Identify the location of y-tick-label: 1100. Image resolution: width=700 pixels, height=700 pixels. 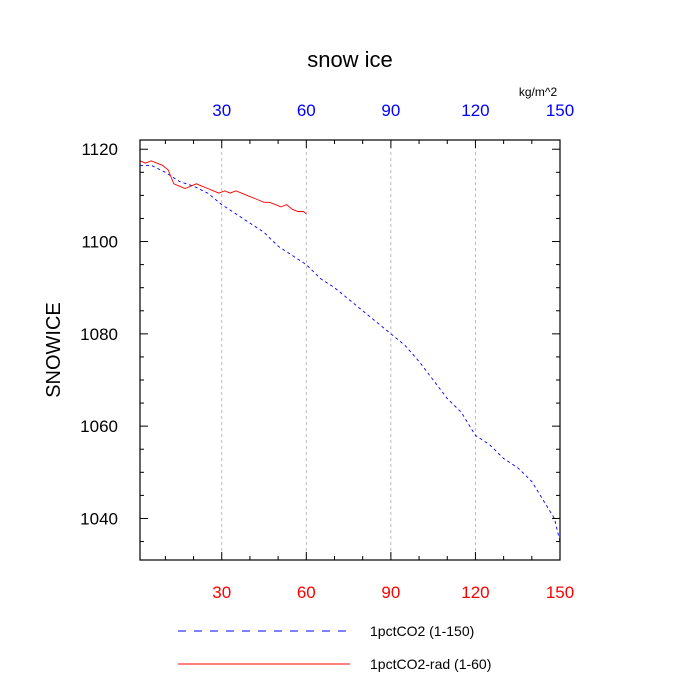
(99, 242).